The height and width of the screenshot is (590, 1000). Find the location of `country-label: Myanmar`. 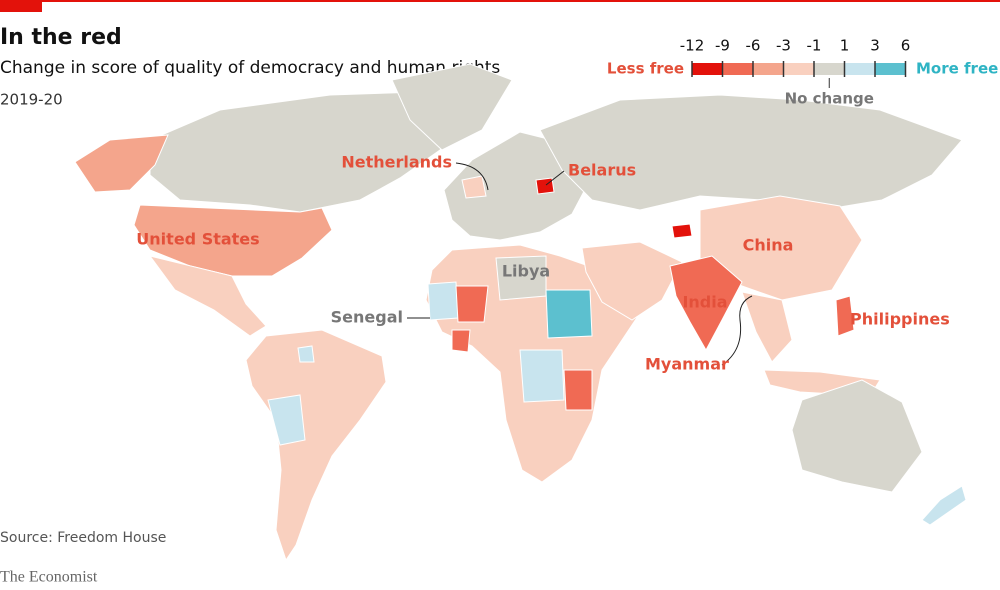

country-label: Myanmar is located at coordinates (687, 364).